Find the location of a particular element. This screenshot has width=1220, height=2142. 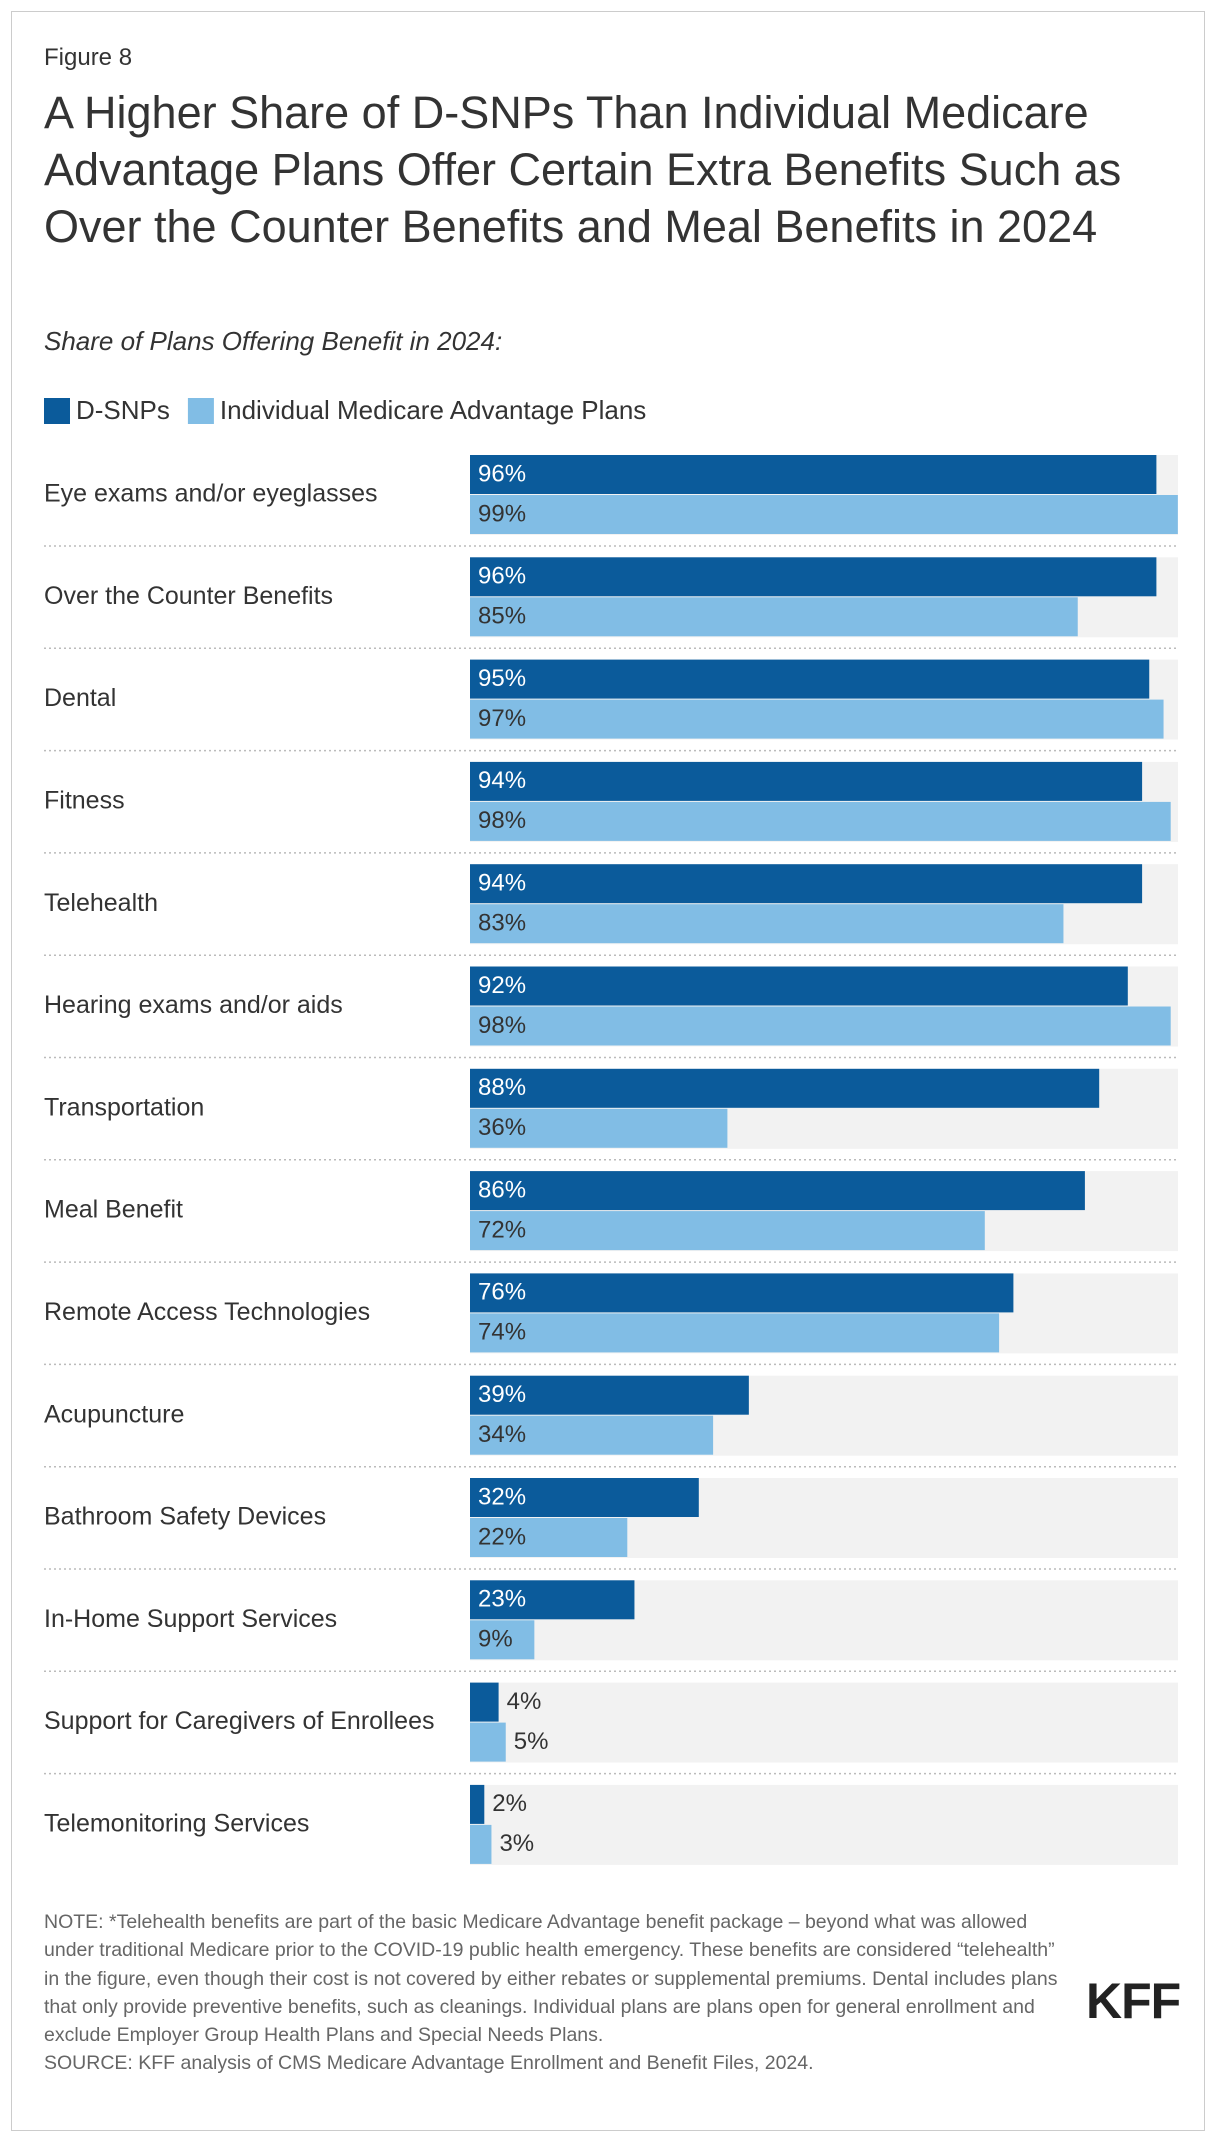

category-label: Telehealth is located at coordinates (101, 903).